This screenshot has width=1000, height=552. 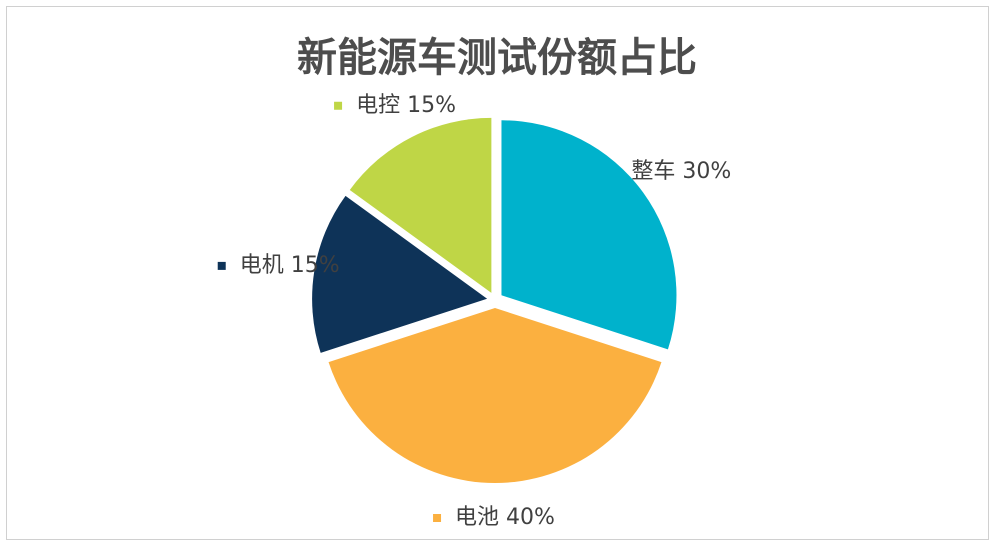 I want to click on category-label: 电控, so click(x=378, y=105).